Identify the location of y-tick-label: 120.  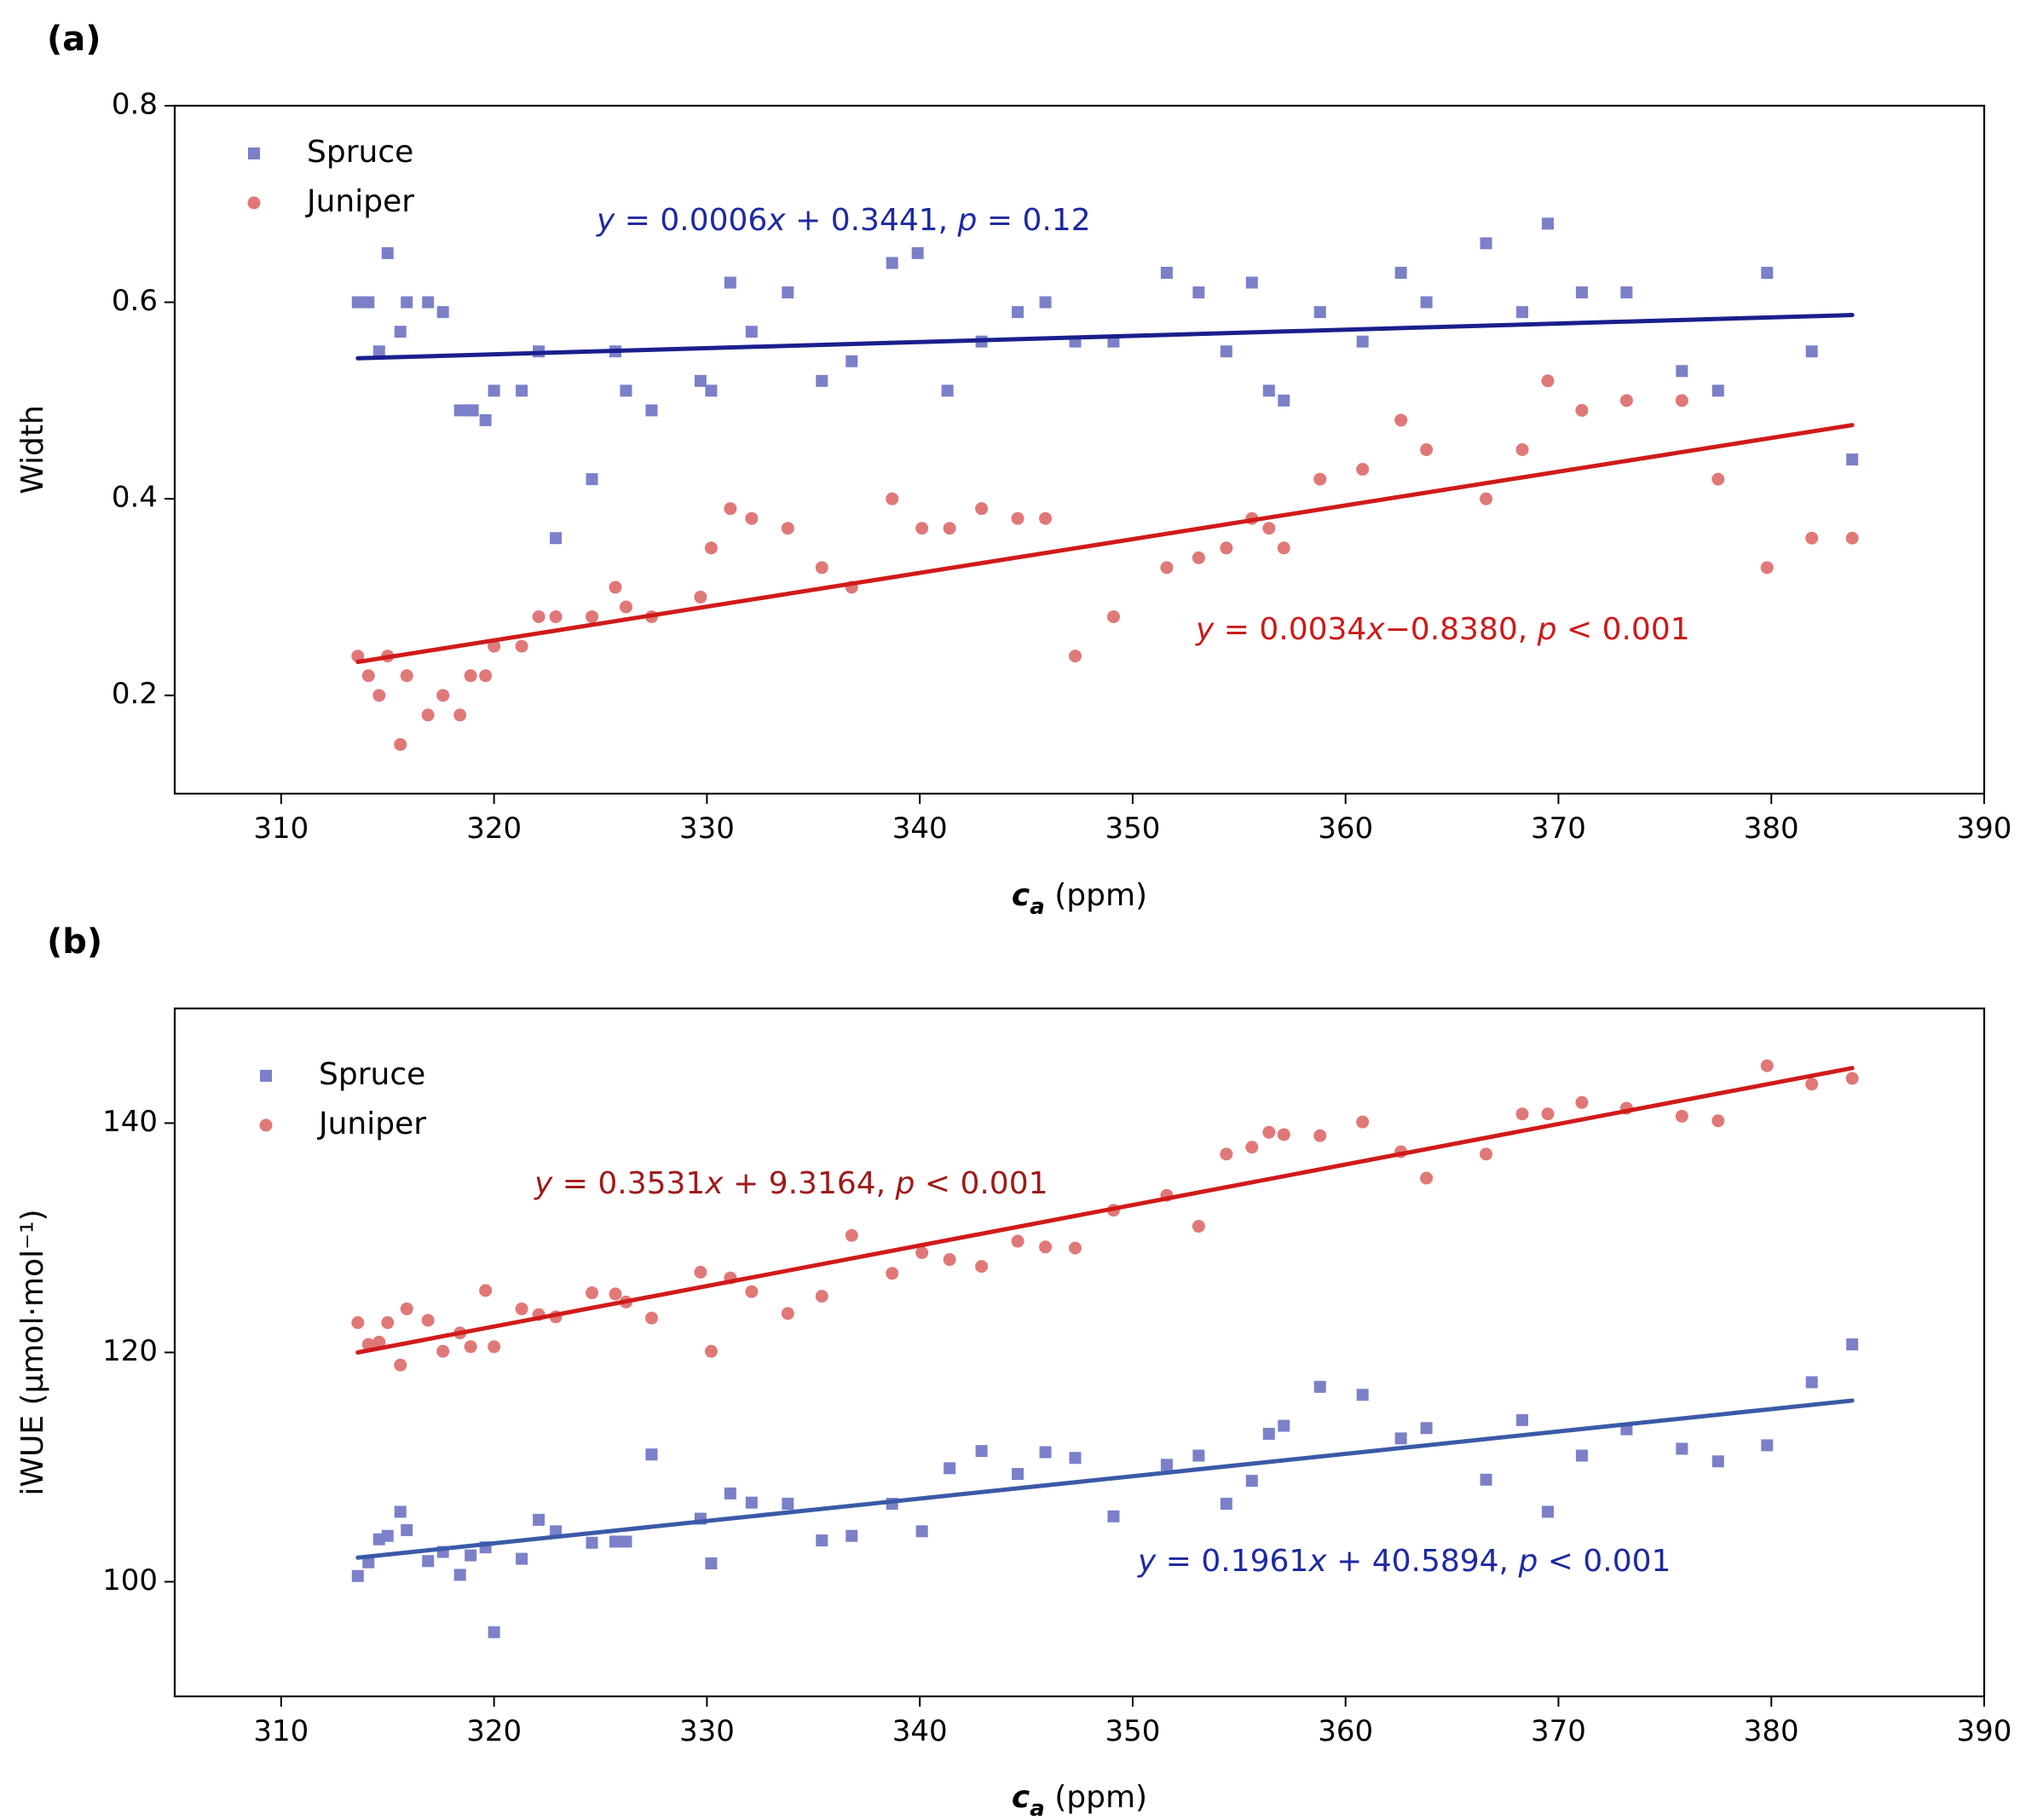
(130, 1351).